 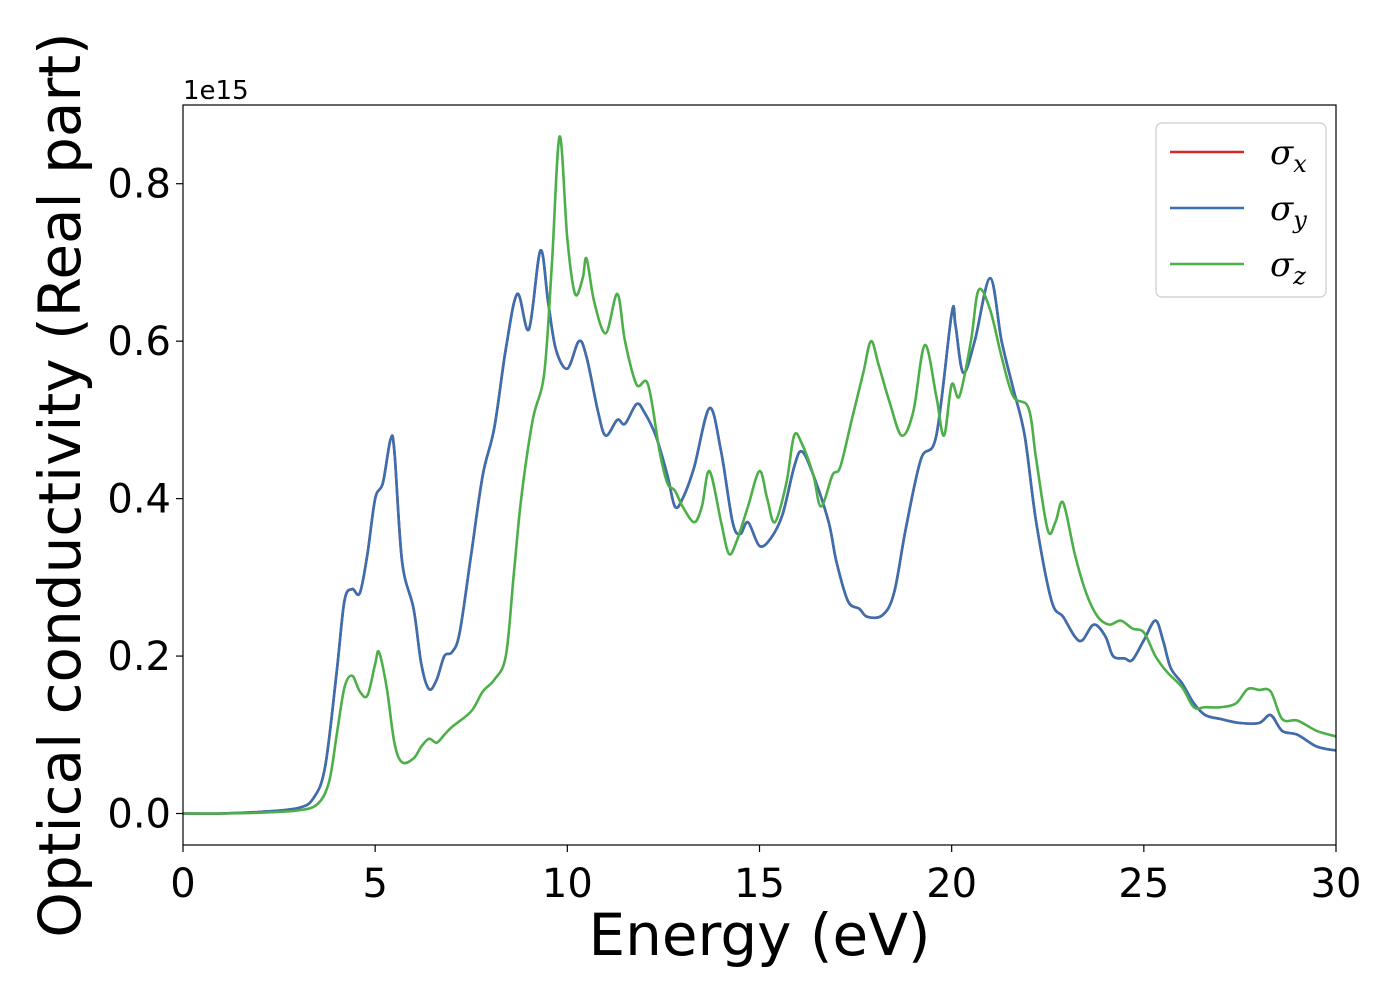 What do you see at coordinates (139, 342) in the screenshot?
I see `y-tick-label: 0.6` at bounding box center [139, 342].